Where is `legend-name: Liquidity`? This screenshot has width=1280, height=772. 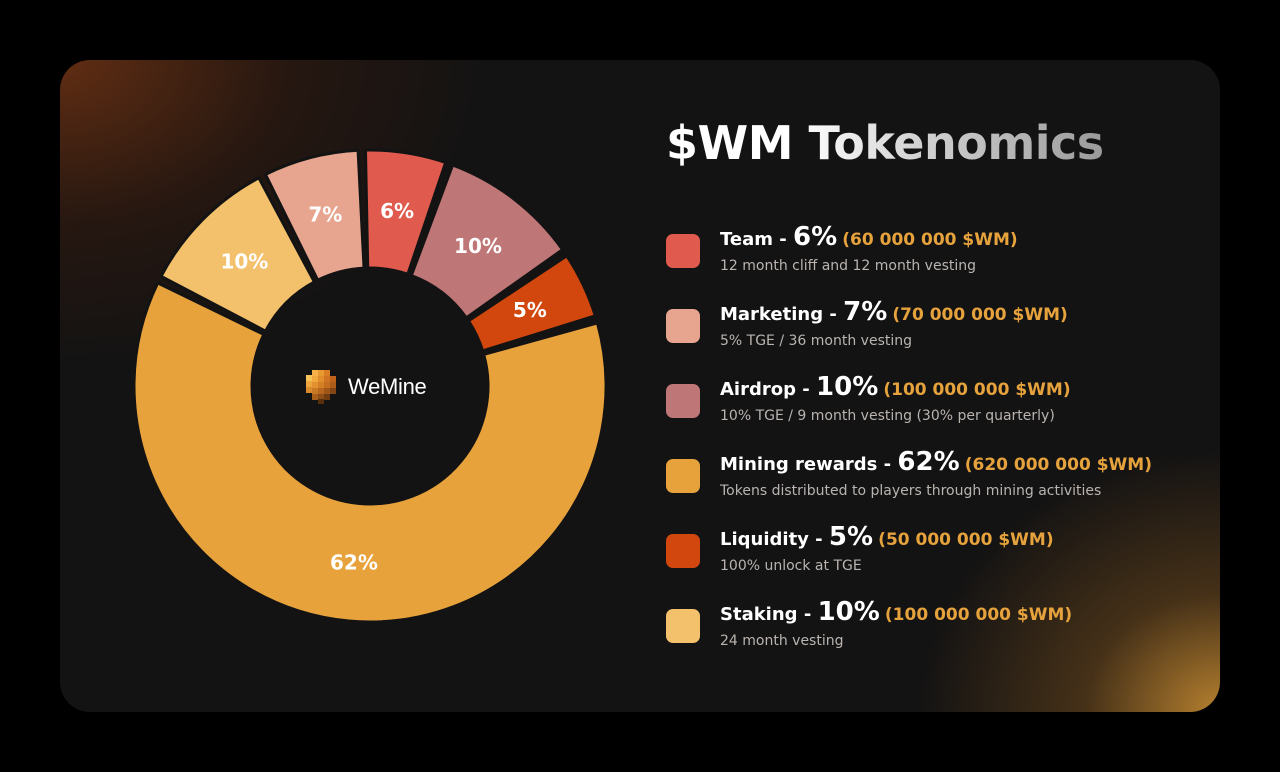 legend-name: Liquidity is located at coordinates (764, 539).